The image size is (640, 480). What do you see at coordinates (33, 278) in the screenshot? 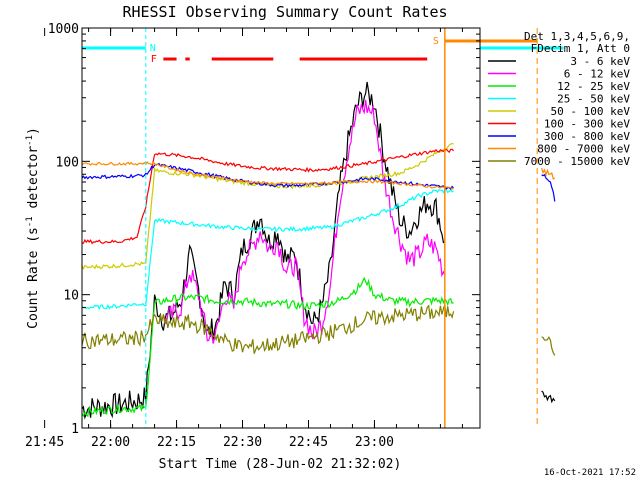
I see `y-axis-label-main: Count Rate (s` at bounding box center [33, 278].